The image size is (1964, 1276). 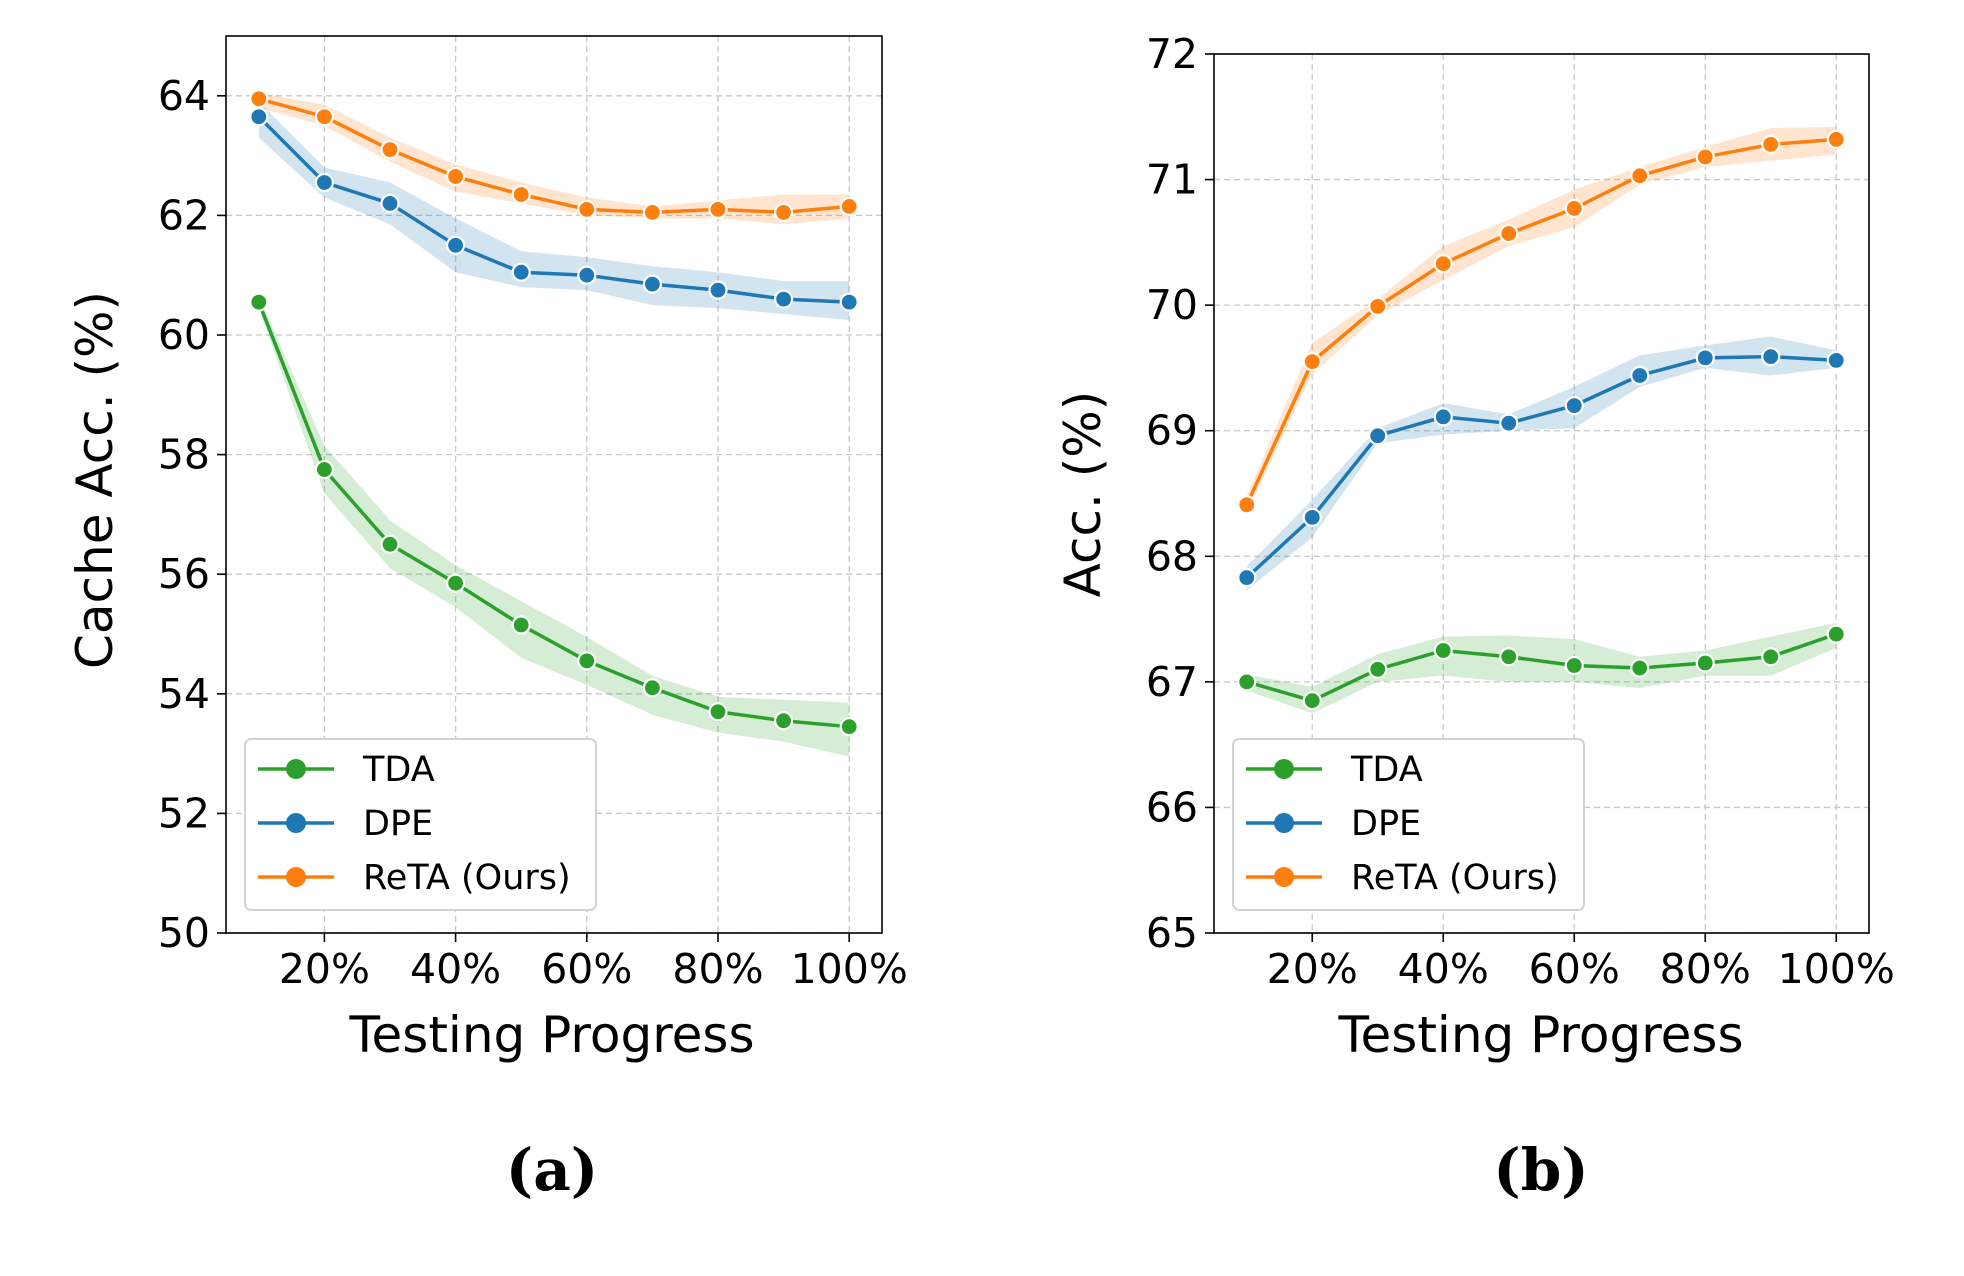 I want to click on chart-b-bands, so click(x=1541, y=420).